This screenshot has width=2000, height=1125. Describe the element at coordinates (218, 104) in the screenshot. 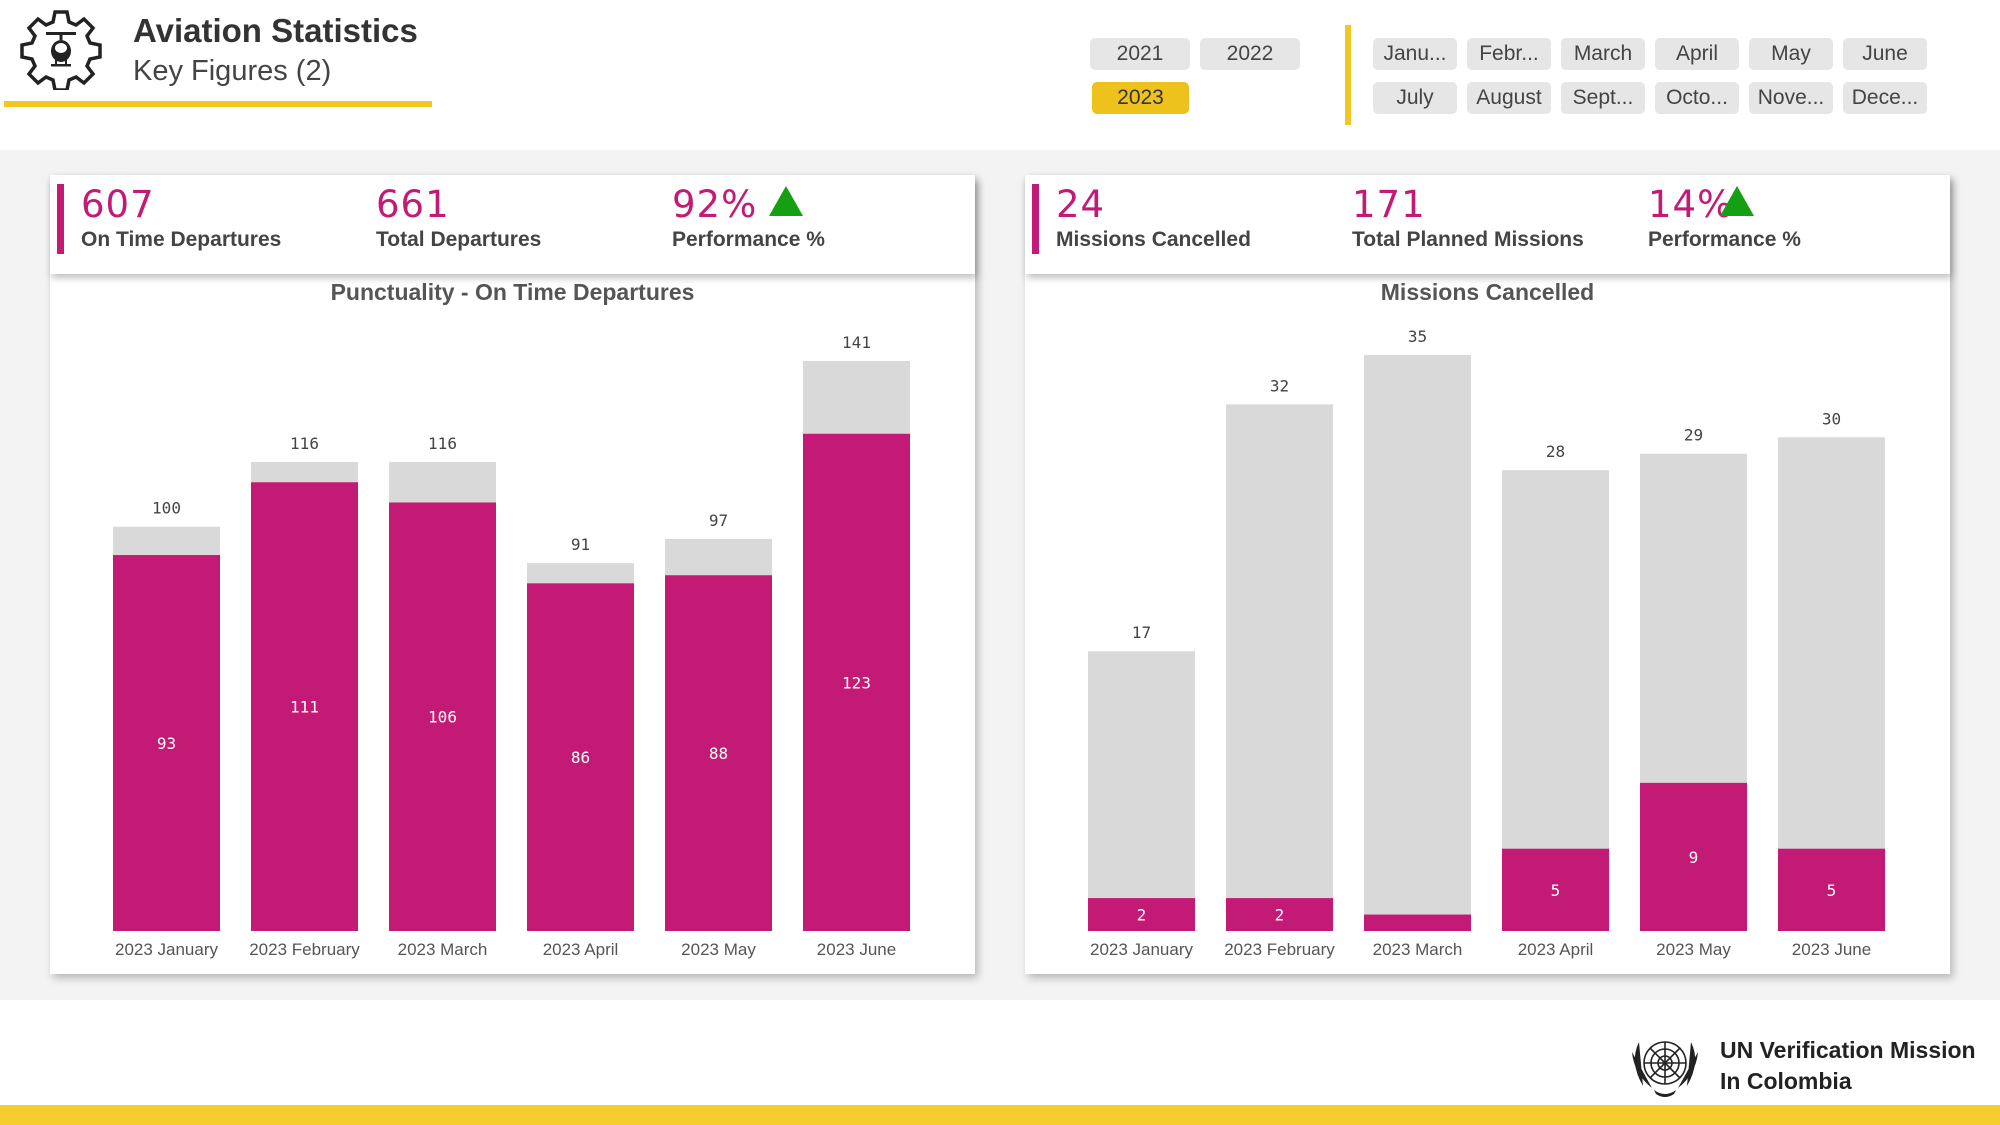

I see `title-underline` at that location.